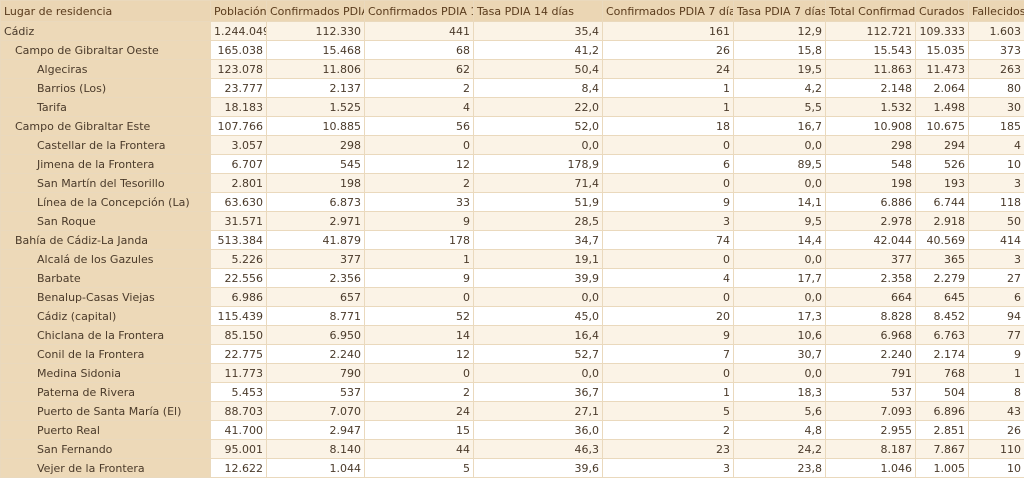  What do you see at coordinates (238, 11) in the screenshot?
I see `column-header: Población` at bounding box center [238, 11].